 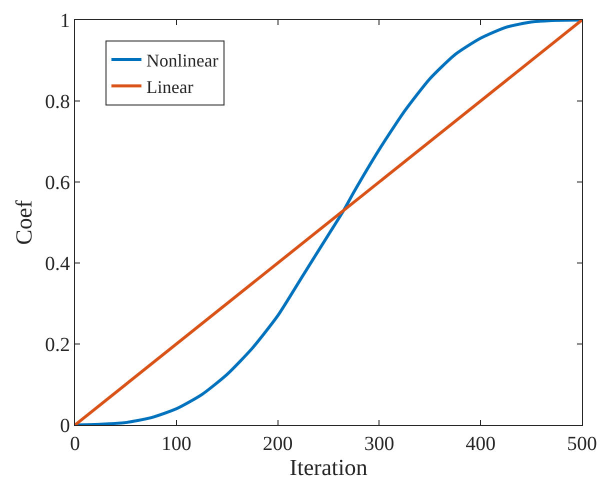 What do you see at coordinates (57, 264) in the screenshot?
I see `y-tick-label: 0.4` at bounding box center [57, 264].